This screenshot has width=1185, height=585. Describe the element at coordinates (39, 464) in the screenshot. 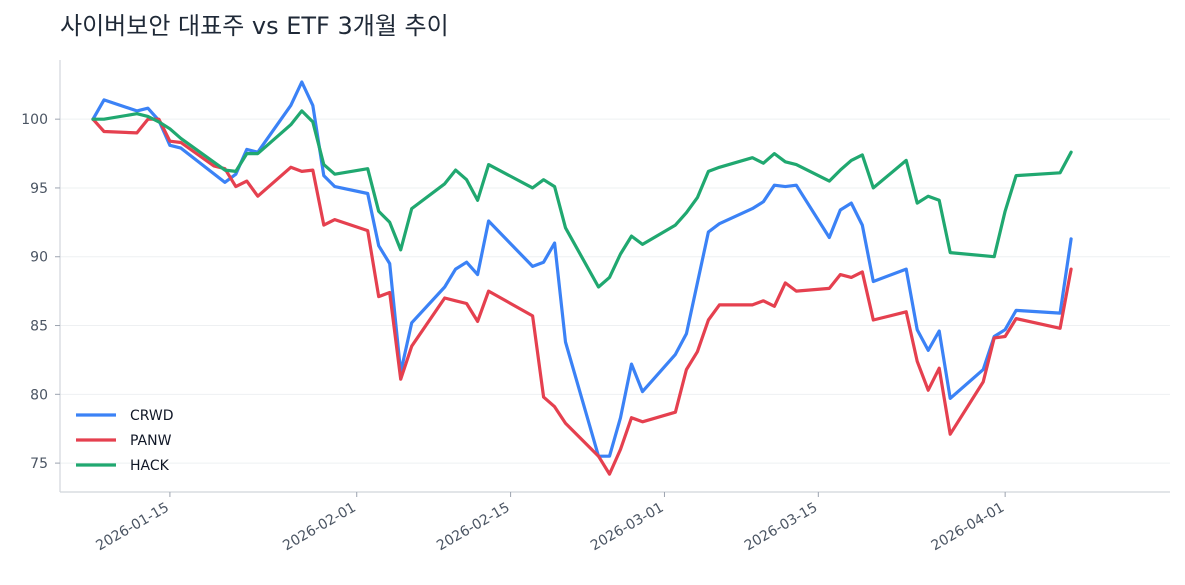

I see `y-tick-label: 75` at that location.